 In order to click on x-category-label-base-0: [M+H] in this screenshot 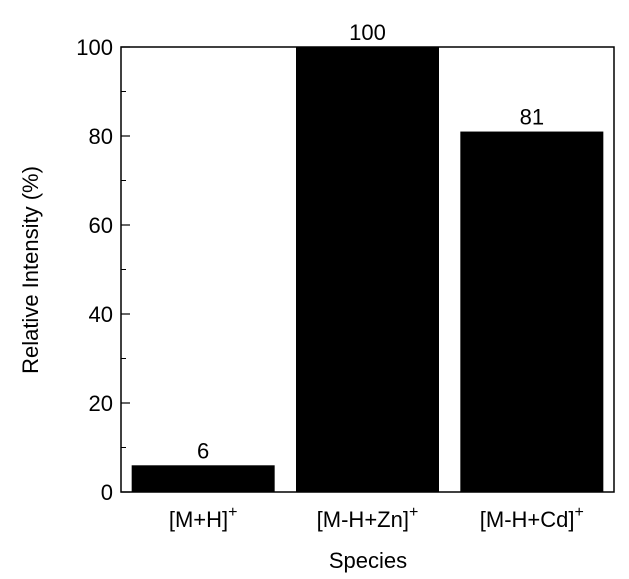, I will do `click(198, 519)`.